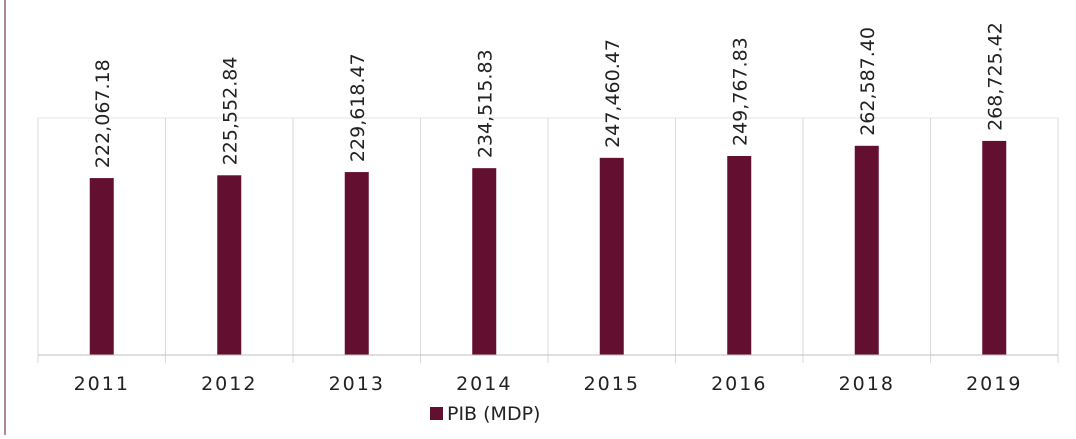 The width and height of the screenshot is (1076, 439). I want to click on value-label: 249,767.83, so click(740, 91).